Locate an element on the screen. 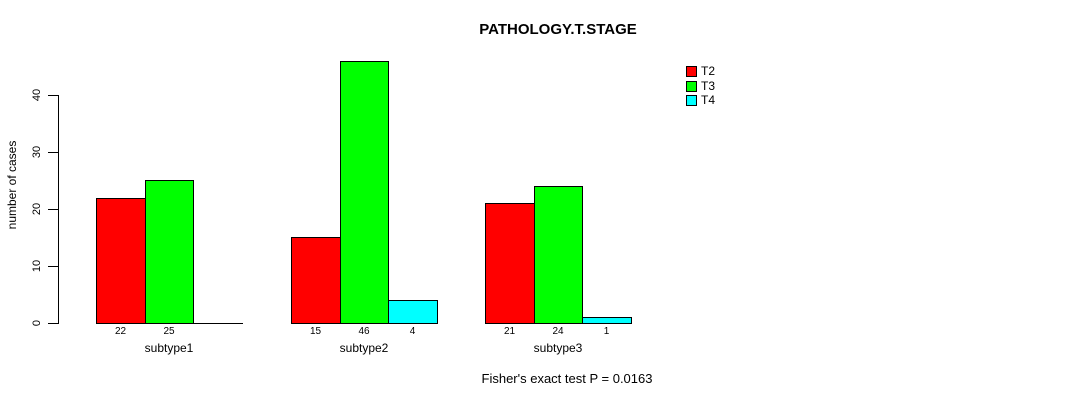  bar-value-label: 1 is located at coordinates (606, 331).